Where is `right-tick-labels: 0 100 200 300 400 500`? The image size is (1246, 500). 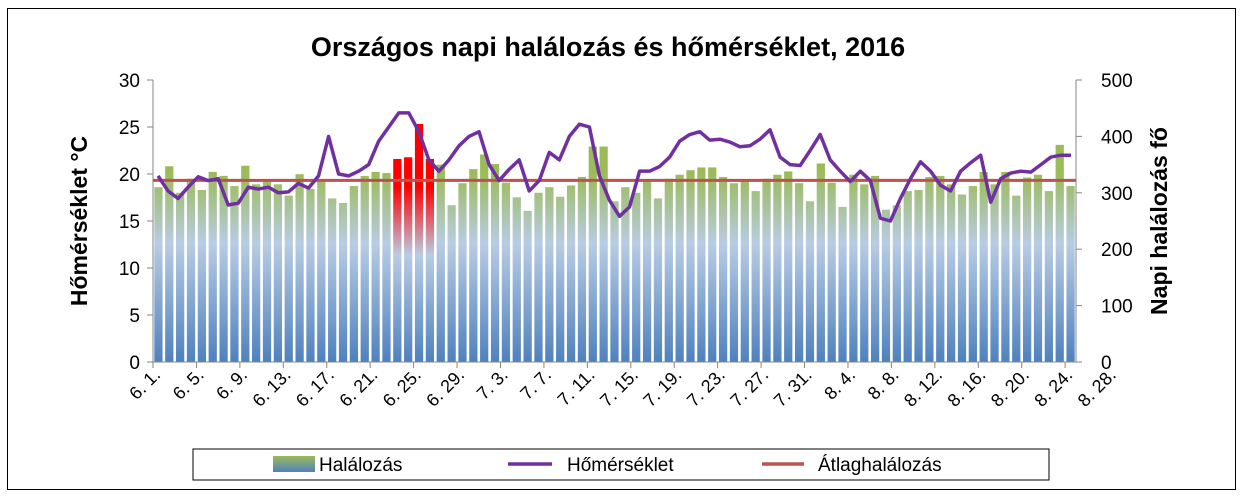 right-tick-labels: 0 100 200 300 400 500 is located at coordinates (1104, 222).